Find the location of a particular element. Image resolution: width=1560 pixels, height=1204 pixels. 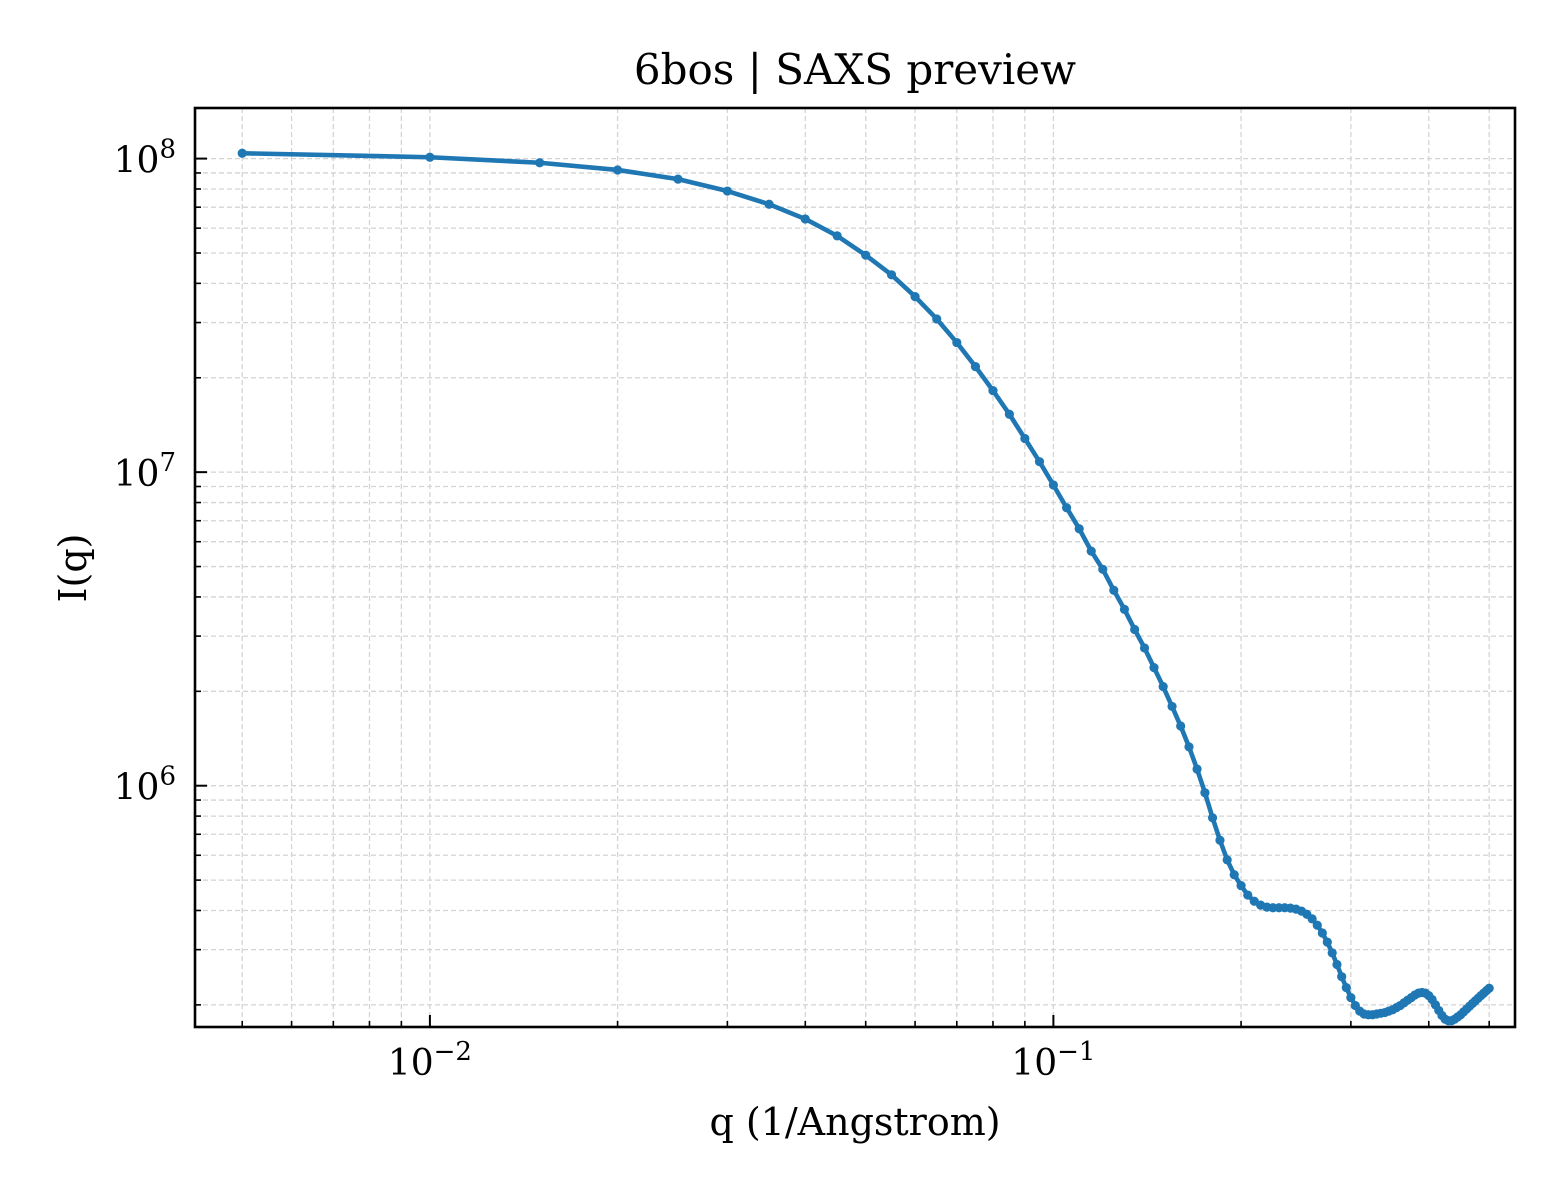

y-tick-label: 10⁷ is located at coordinates (145, 471).